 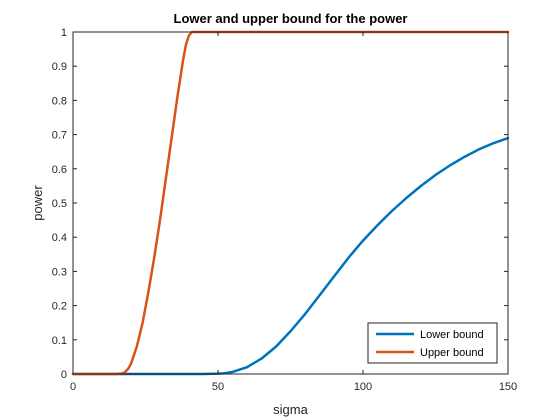 What do you see at coordinates (73, 387) in the screenshot?
I see `x-tick-label: 0` at bounding box center [73, 387].